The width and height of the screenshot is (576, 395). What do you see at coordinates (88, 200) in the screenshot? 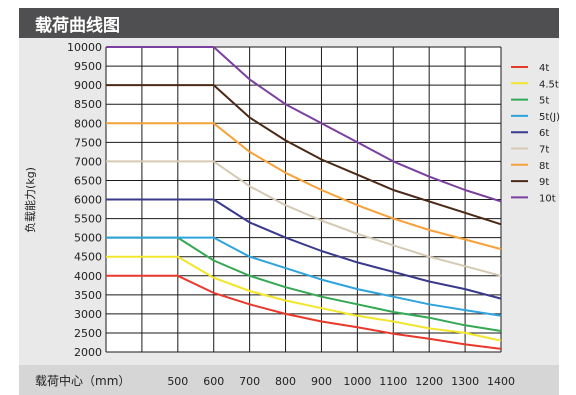
I see `y-tick-label: 6000` at bounding box center [88, 200].